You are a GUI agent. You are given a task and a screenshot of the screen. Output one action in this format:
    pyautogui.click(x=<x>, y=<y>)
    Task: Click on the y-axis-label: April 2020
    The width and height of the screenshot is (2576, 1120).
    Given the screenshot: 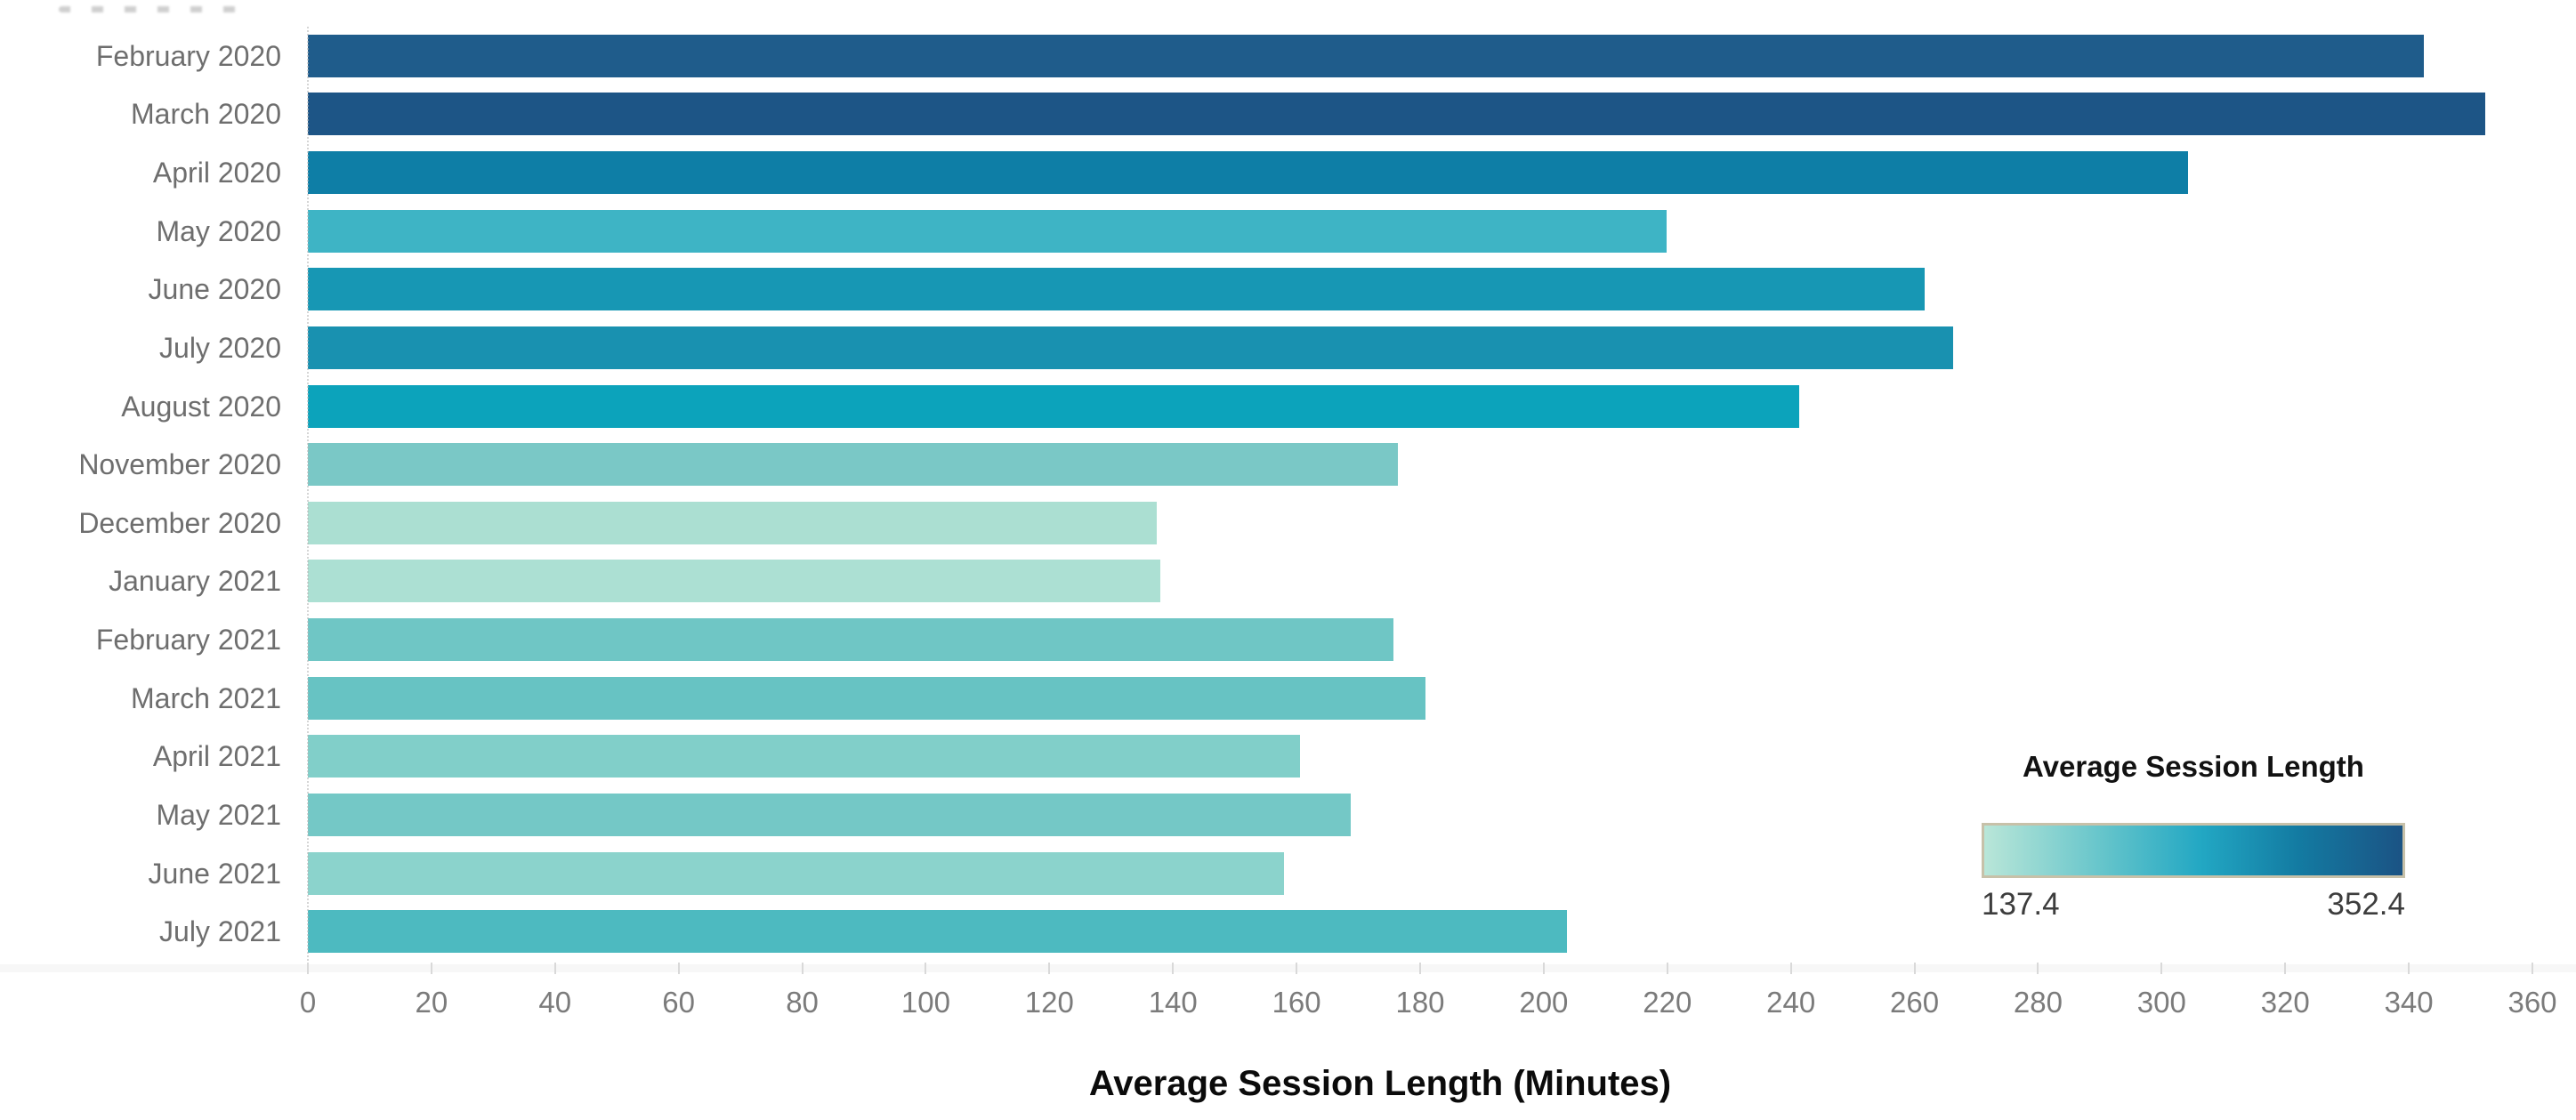 What is the action you would take?
    pyautogui.click(x=216, y=173)
    